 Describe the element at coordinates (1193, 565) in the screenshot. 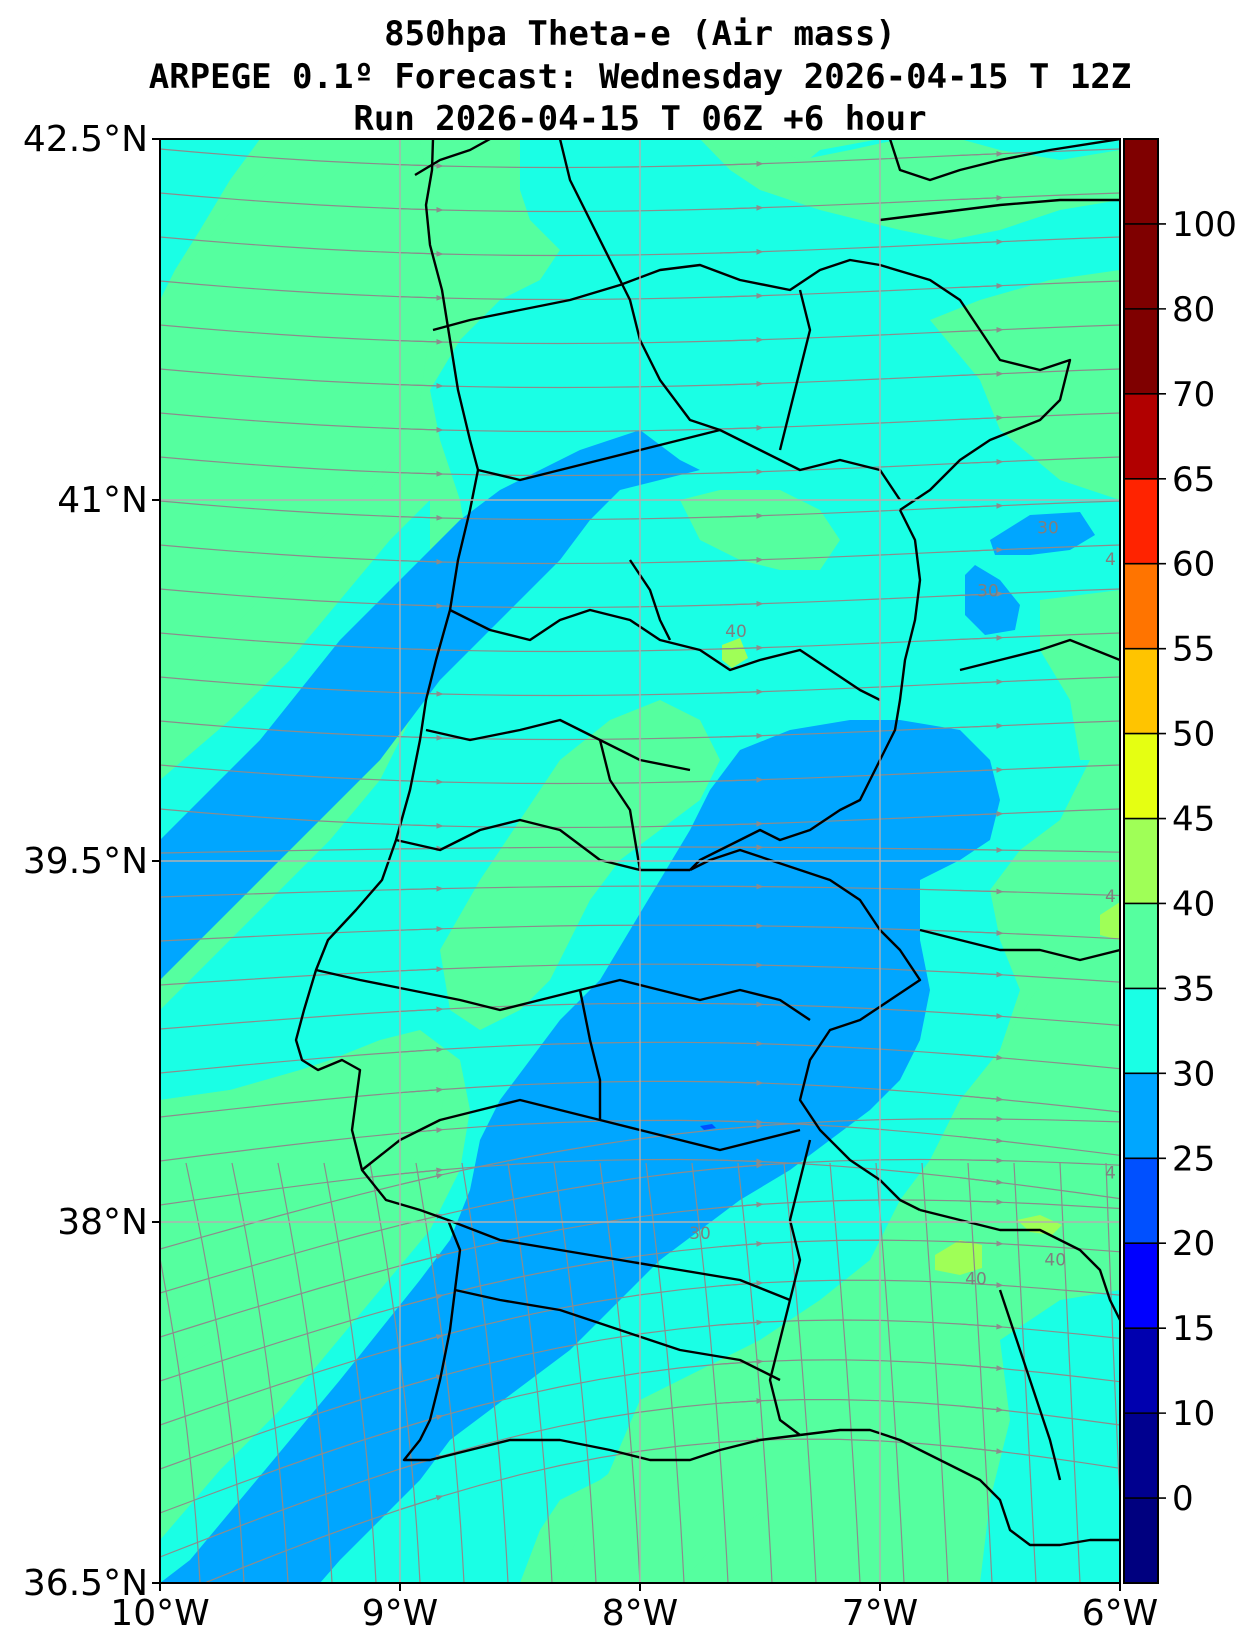

I see `colorbar-label: 60` at that location.